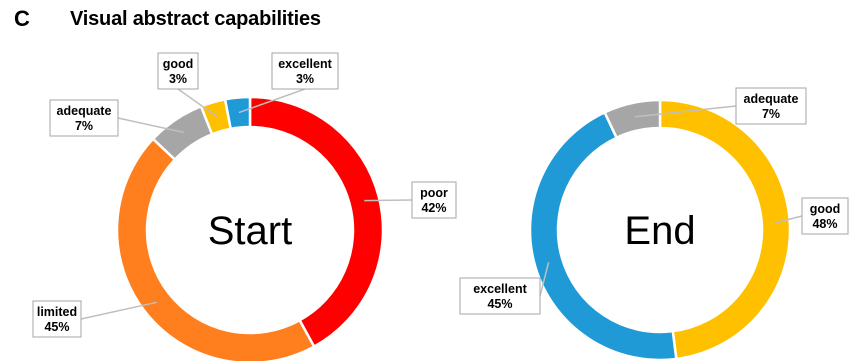 Image resolution: width=860 pixels, height=361 pixels. Describe the element at coordinates (195, 19) in the screenshot. I see `figure-title: Visual abstract capabilities` at that location.